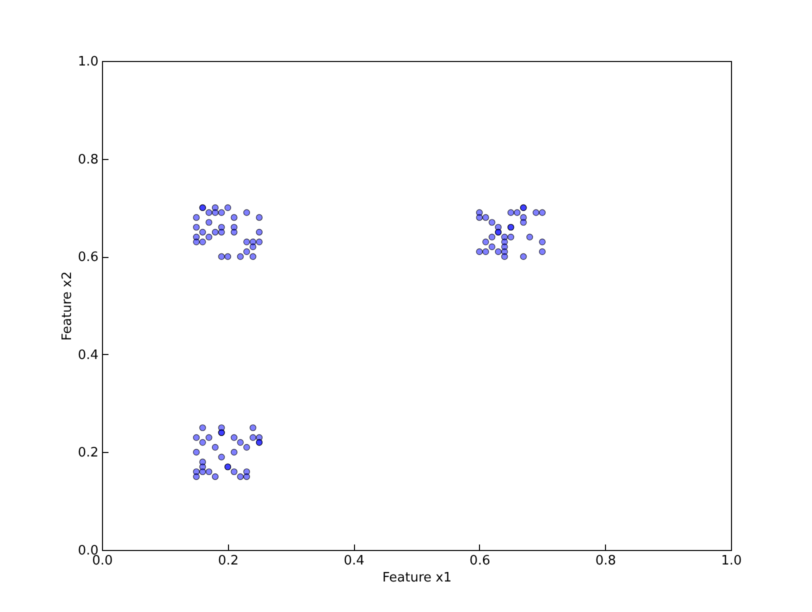 The width and height of the screenshot is (812, 612). I want to click on y-tick-label: 0.4, so click(88, 355).